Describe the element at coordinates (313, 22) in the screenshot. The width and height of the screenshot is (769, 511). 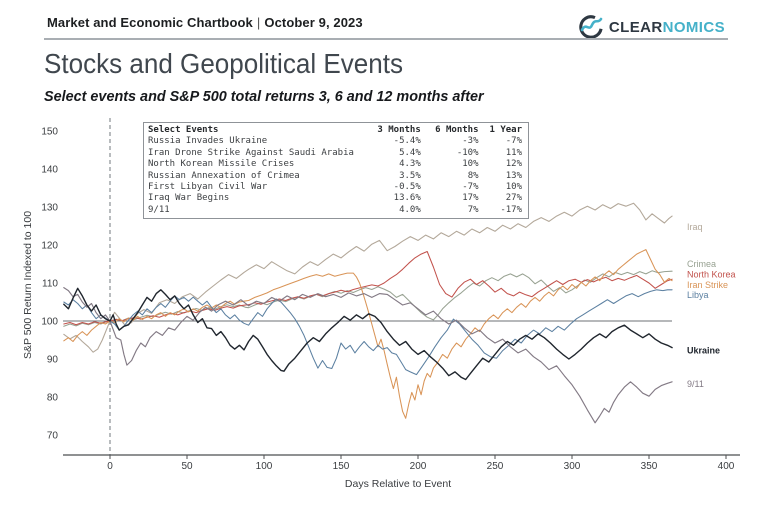
I see `chartbook-date: October 9, 2023` at that location.